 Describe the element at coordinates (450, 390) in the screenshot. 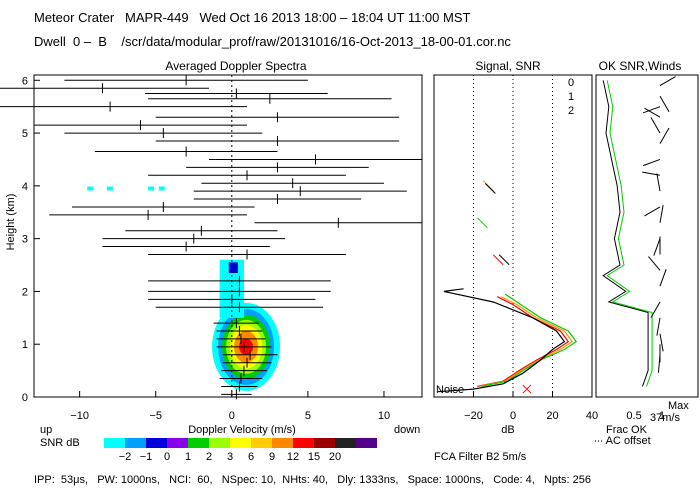

I see `noise-label: Noise` at that location.